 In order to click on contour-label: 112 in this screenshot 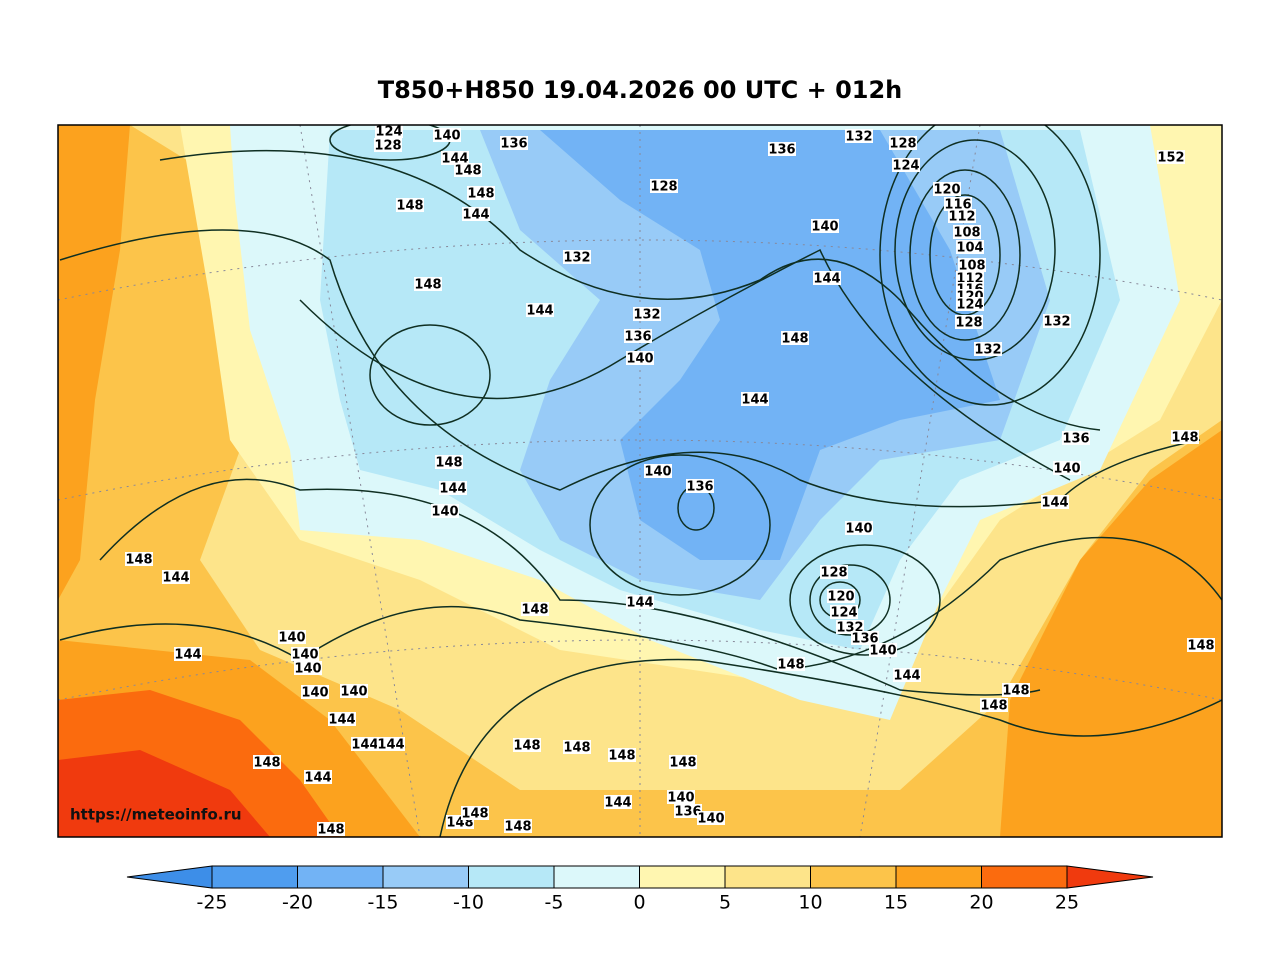, I will do `click(961, 217)`.